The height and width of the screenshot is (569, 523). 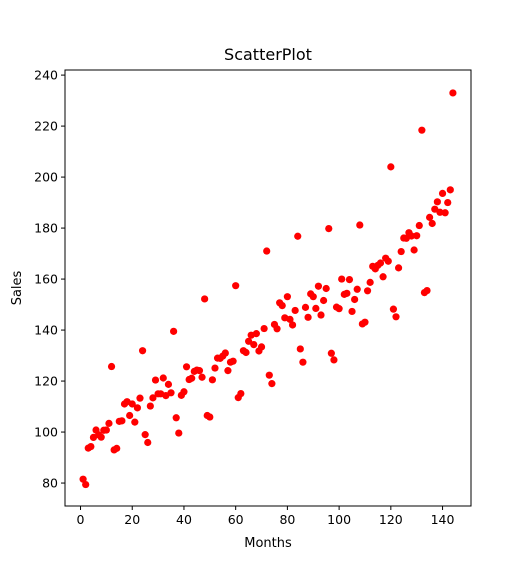 I want to click on x-axis-ticks: 0 20 40 60 80 100 120 140, so click(x=266, y=516).